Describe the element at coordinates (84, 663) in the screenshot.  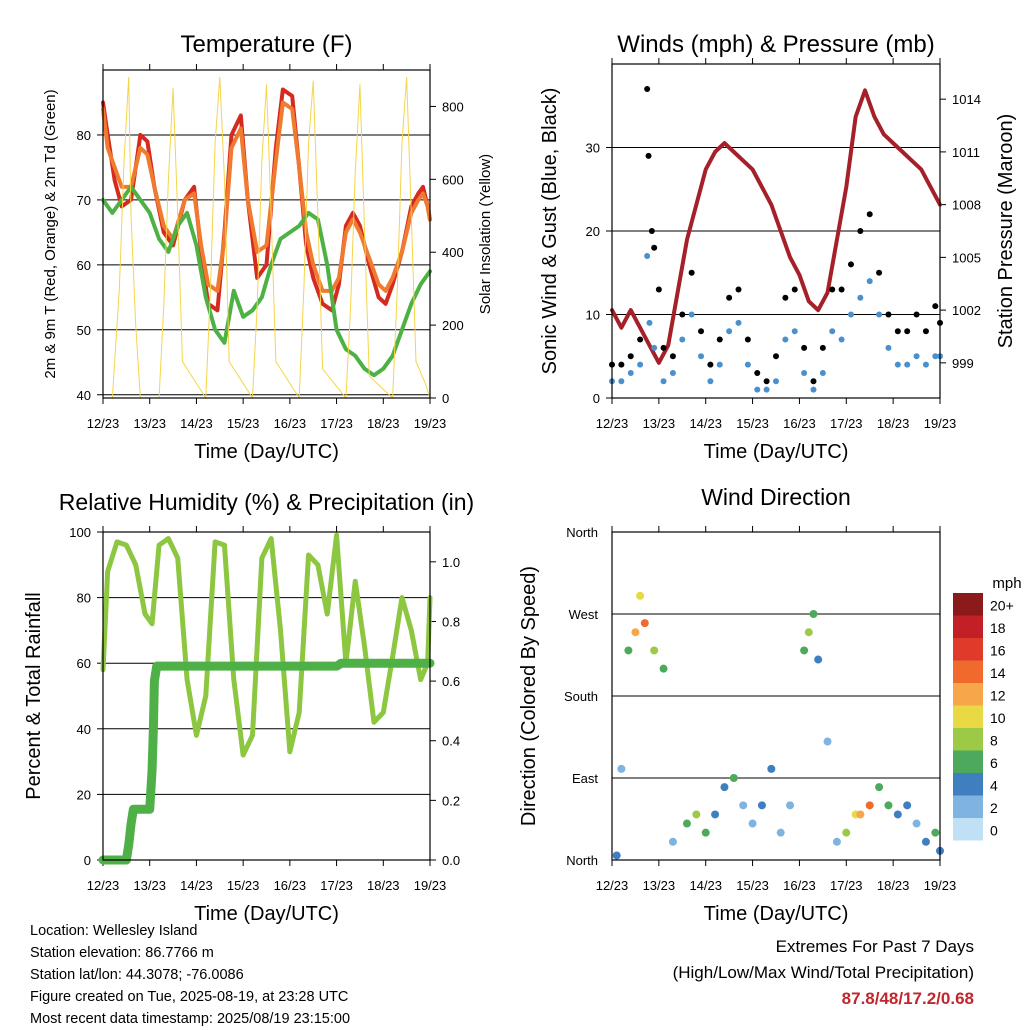
I see `y-tick-label: 60` at that location.